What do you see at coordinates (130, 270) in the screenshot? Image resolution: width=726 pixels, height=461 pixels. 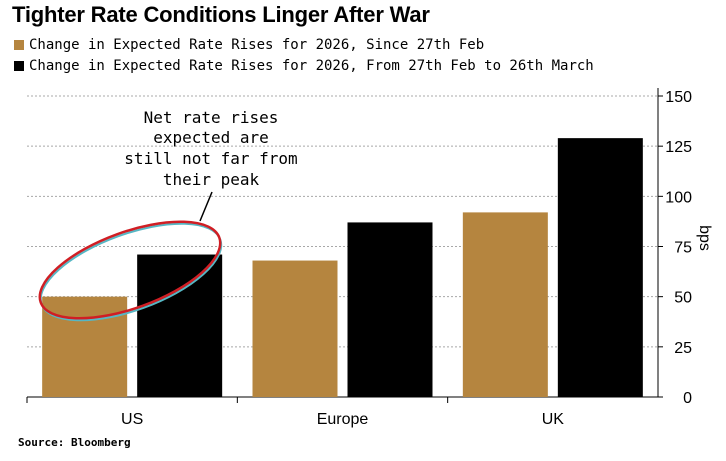 I see `annotation-ellipse` at bounding box center [130, 270].